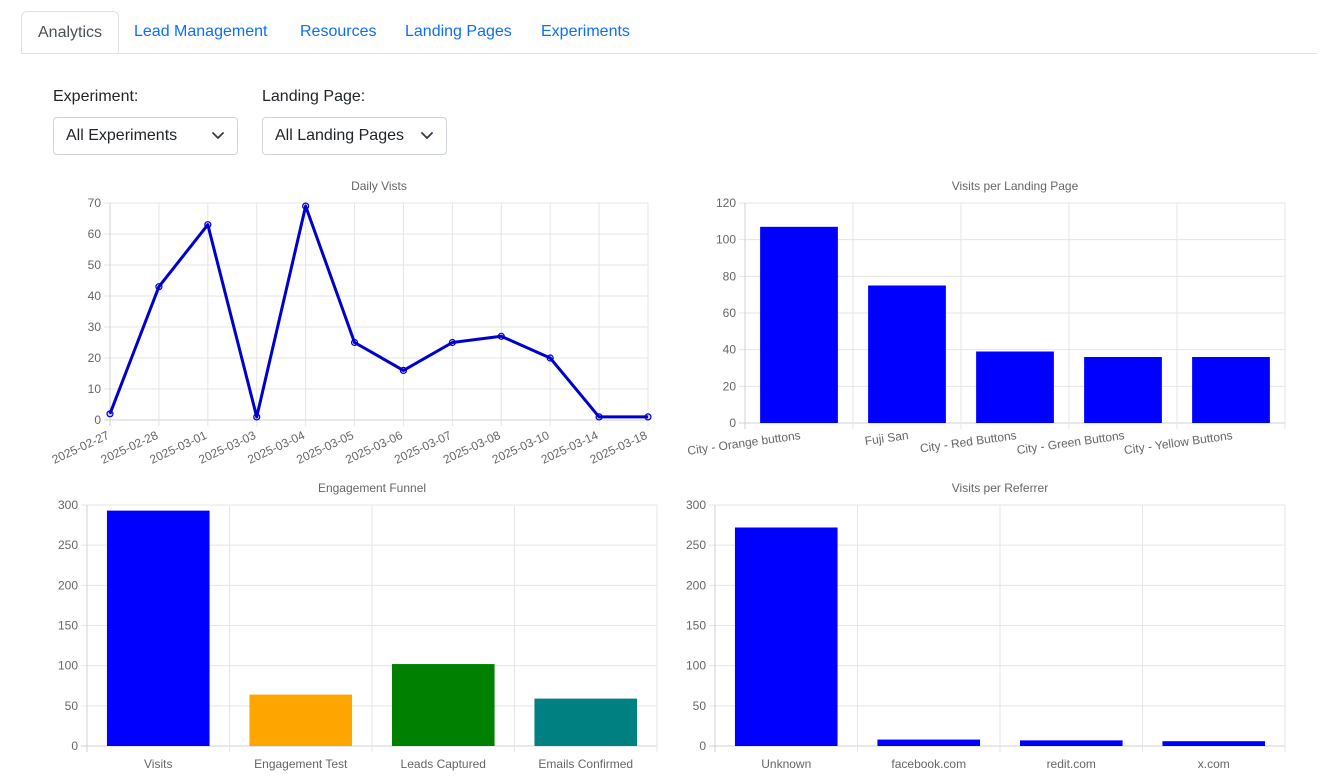 The width and height of the screenshot is (1335, 778). What do you see at coordinates (585, 31) in the screenshot?
I see `tab-experiments: Experiments` at bounding box center [585, 31].